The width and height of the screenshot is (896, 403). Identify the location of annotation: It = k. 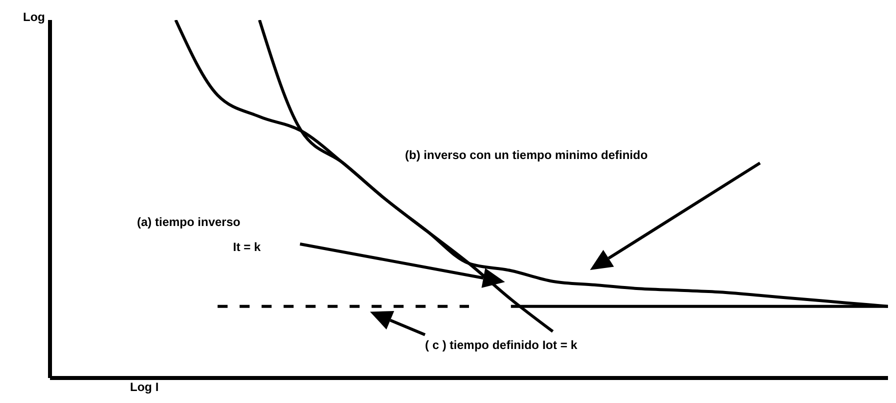
(247, 247).